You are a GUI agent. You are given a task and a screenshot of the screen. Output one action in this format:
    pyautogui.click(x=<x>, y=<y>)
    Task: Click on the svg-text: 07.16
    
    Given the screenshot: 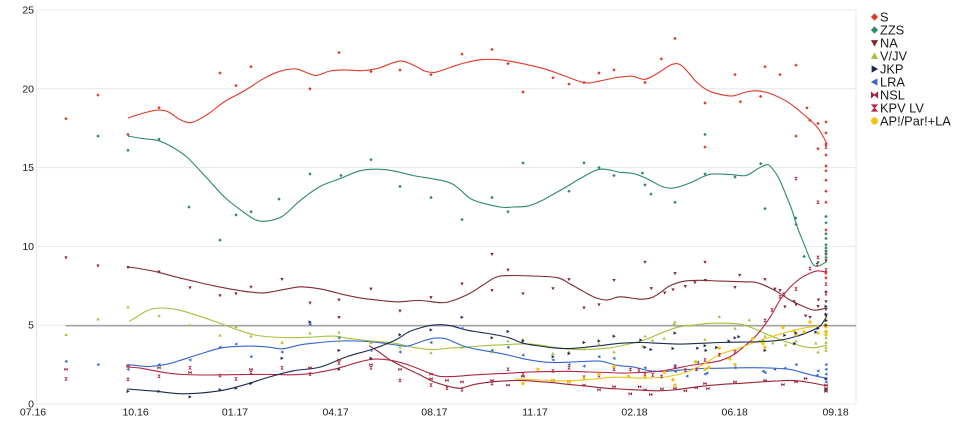 What is the action you would take?
    pyautogui.click(x=33, y=413)
    